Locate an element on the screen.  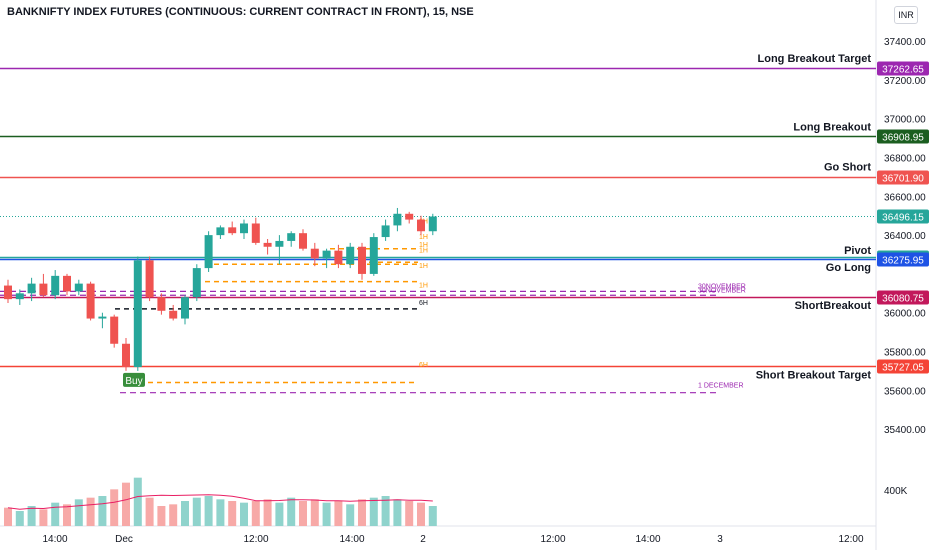
level-label: Long Breakout is located at coordinates (832, 127).